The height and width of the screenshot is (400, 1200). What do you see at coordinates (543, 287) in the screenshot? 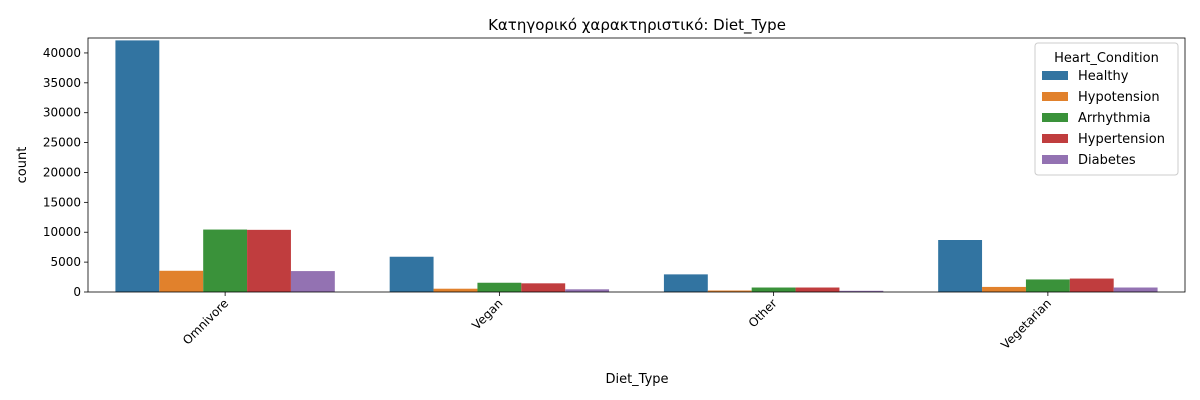
I see `bar-hypertension-vegan` at bounding box center [543, 287].